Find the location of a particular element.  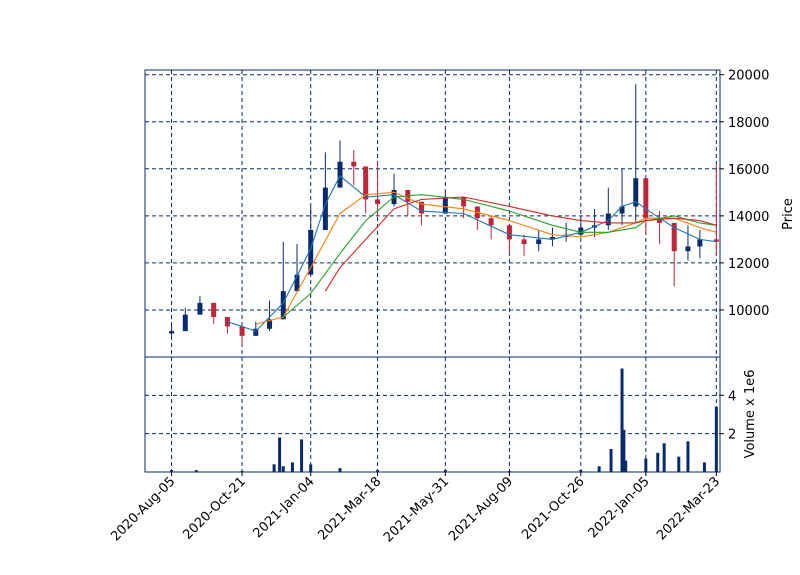

x-tick-label: 2020-Oct-21 is located at coordinates (214, 508).